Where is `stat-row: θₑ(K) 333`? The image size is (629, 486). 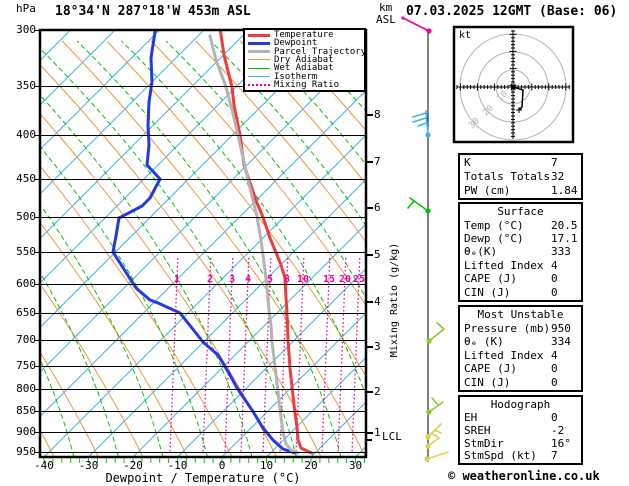
stat-row: θₑ(K) 333 is located at coordinates (520, 251).